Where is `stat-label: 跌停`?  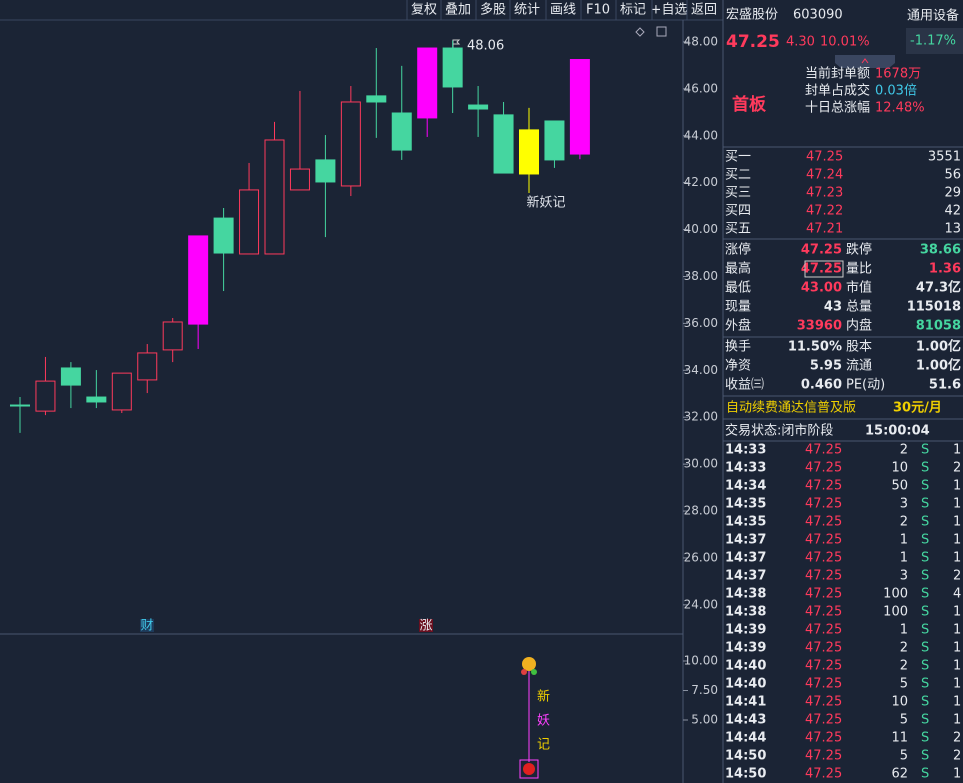 stat-label: 跌停 is located at coordinates (859, 250).